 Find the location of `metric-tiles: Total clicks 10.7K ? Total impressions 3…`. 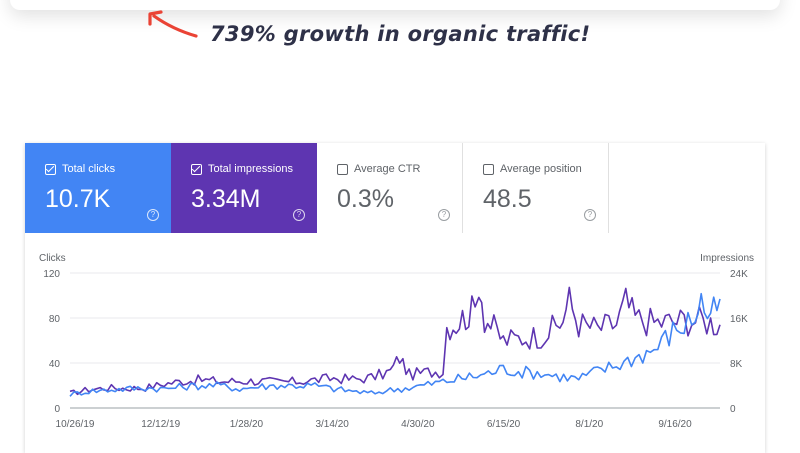

metric-tiles: Total clicks 10.7K ? Total impressions 3… is located at coordinates (317, 188).